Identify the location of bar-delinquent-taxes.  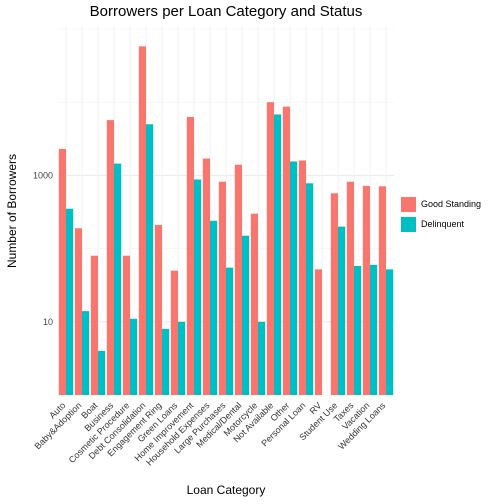
(357, 330).